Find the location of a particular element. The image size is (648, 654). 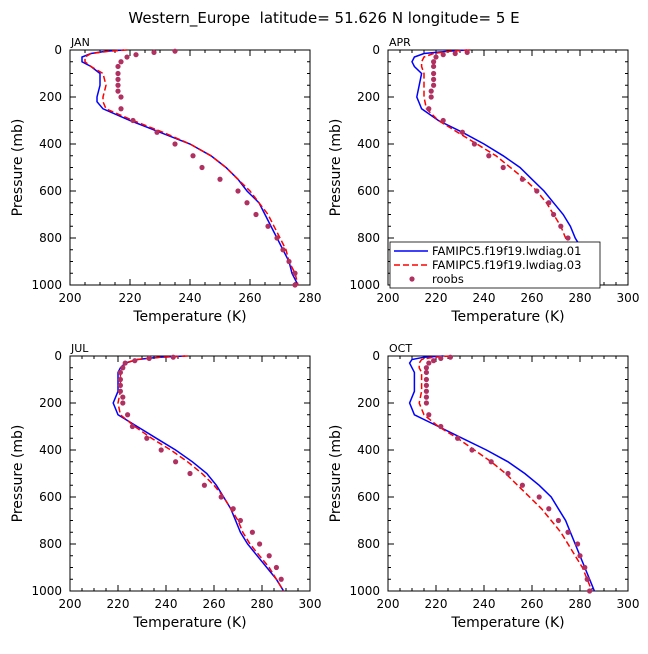

y-tick-label: 0 is located at coordinates (58, 50).